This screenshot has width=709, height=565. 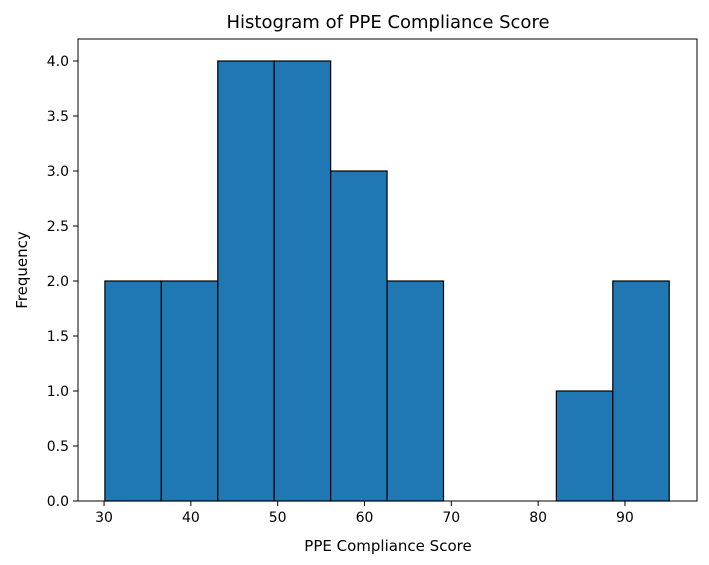 What do you see at coordinates (58, 282) in the screenshot?
I see `y-tick-label: 2.0` at bounding box center [58, 282].